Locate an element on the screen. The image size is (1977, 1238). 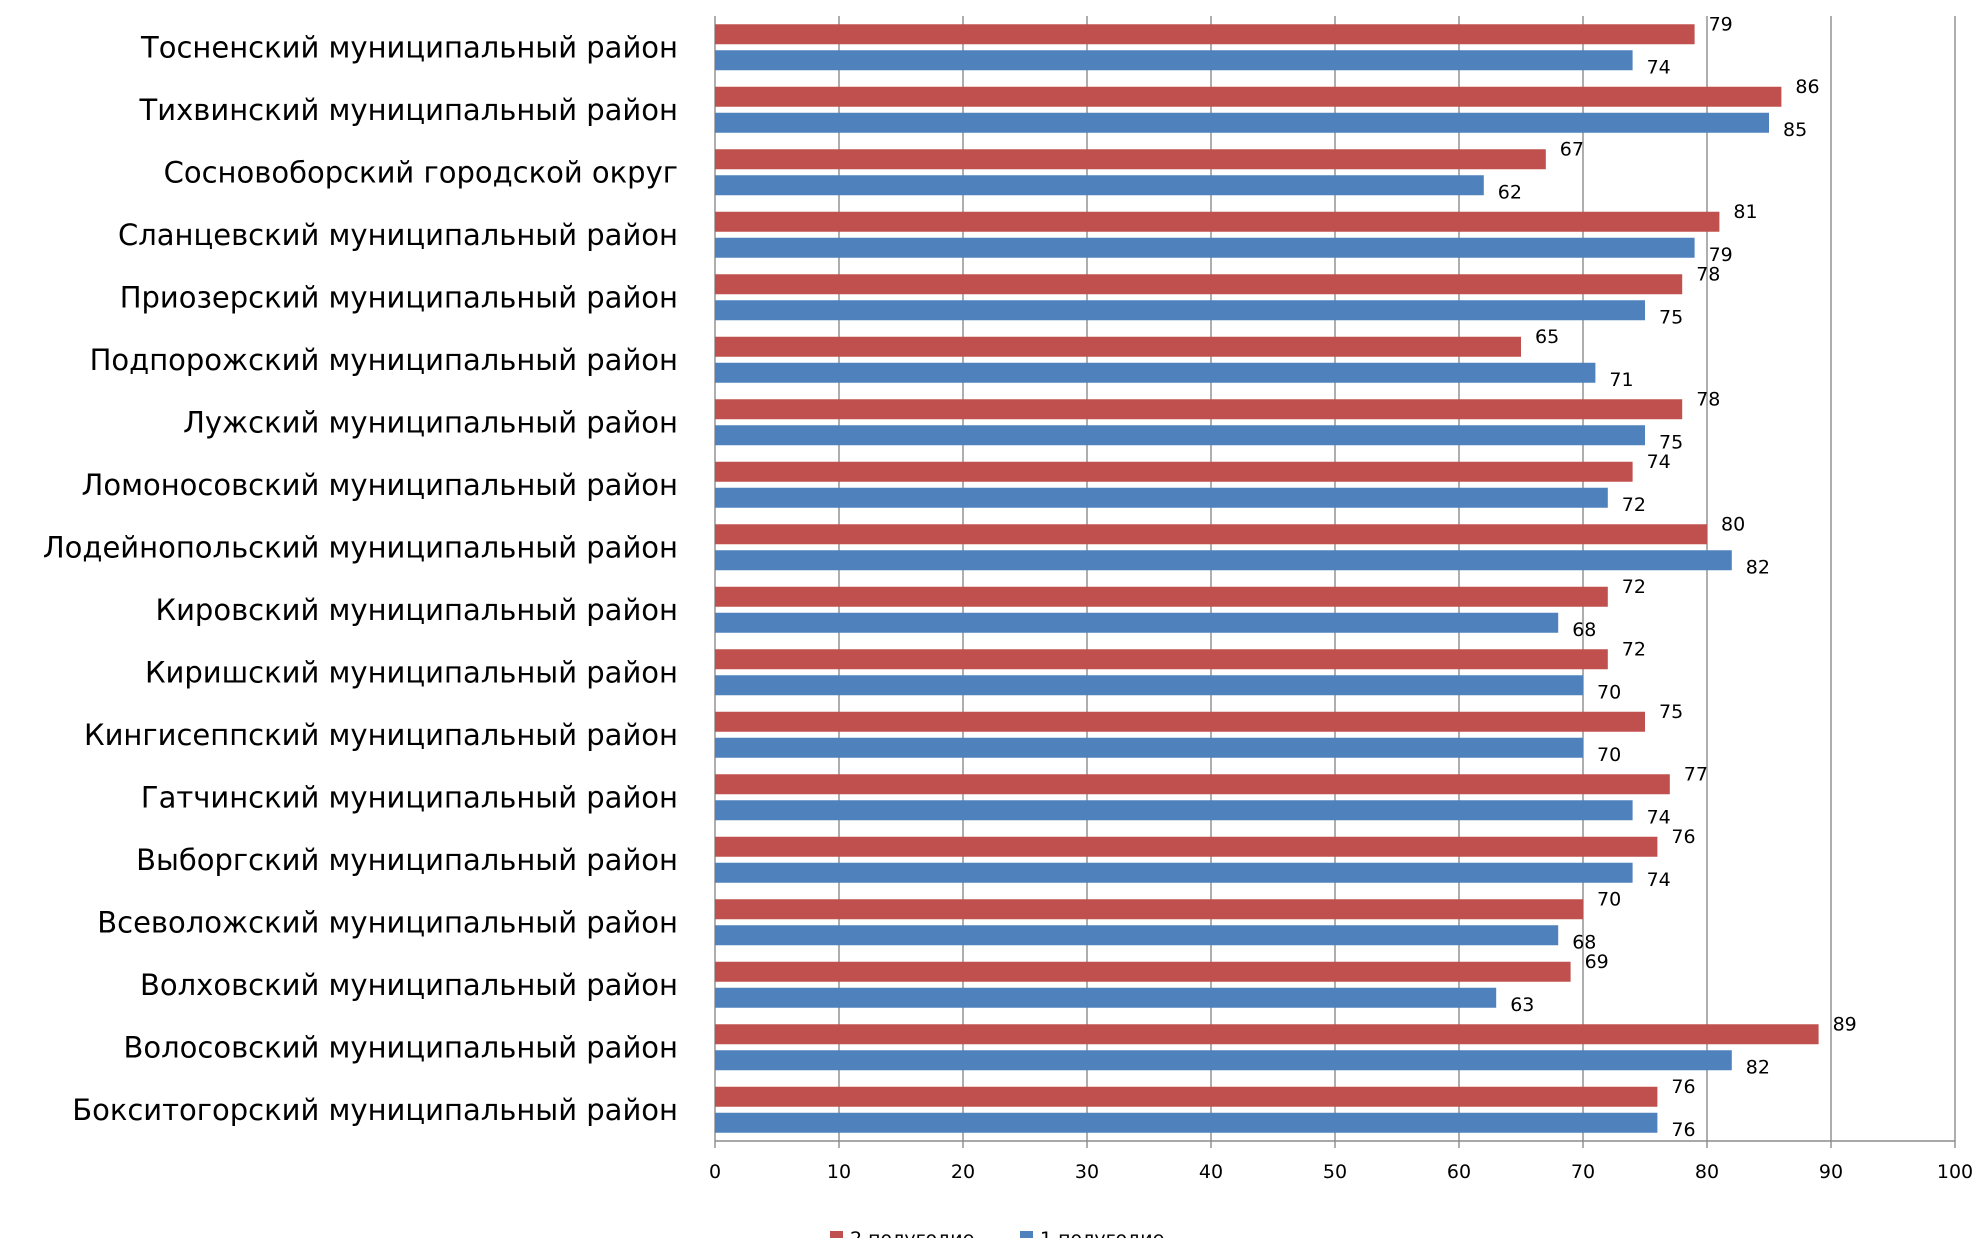
x-tick-label: 40 is located at coordinates (1211, 1172).